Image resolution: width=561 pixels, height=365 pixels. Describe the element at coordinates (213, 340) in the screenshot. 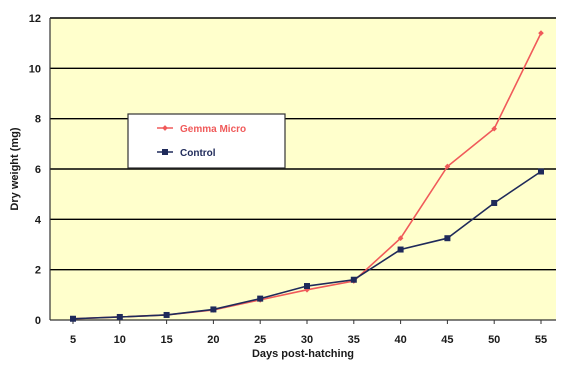

I see `x-tick-label-20: 20` at that location.